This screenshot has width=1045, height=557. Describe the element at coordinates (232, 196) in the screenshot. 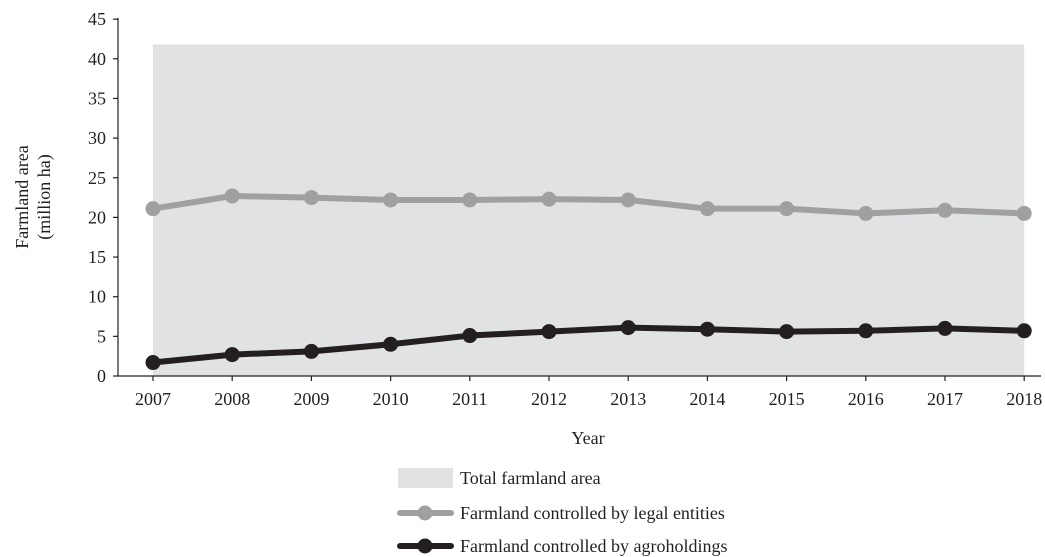

I see `data-point-farmland-controlled-by-legal-entities-2008` at that location.